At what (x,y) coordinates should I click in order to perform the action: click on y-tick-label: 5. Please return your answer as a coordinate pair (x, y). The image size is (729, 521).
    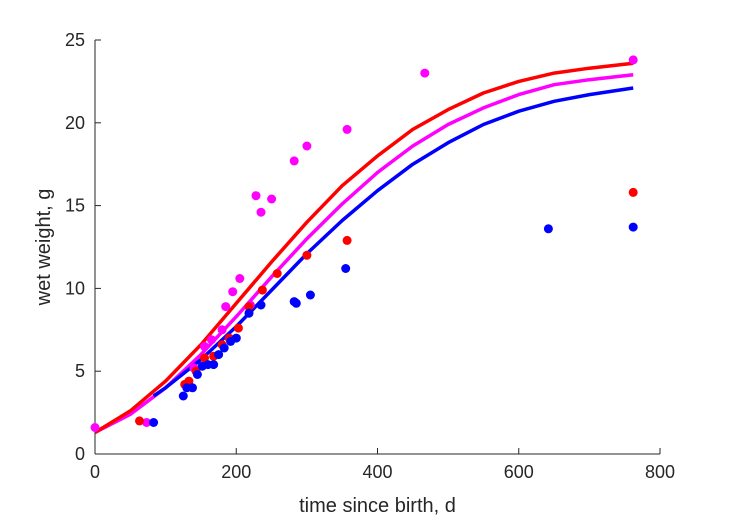
    Looking at the image, I should click on (80, 371).